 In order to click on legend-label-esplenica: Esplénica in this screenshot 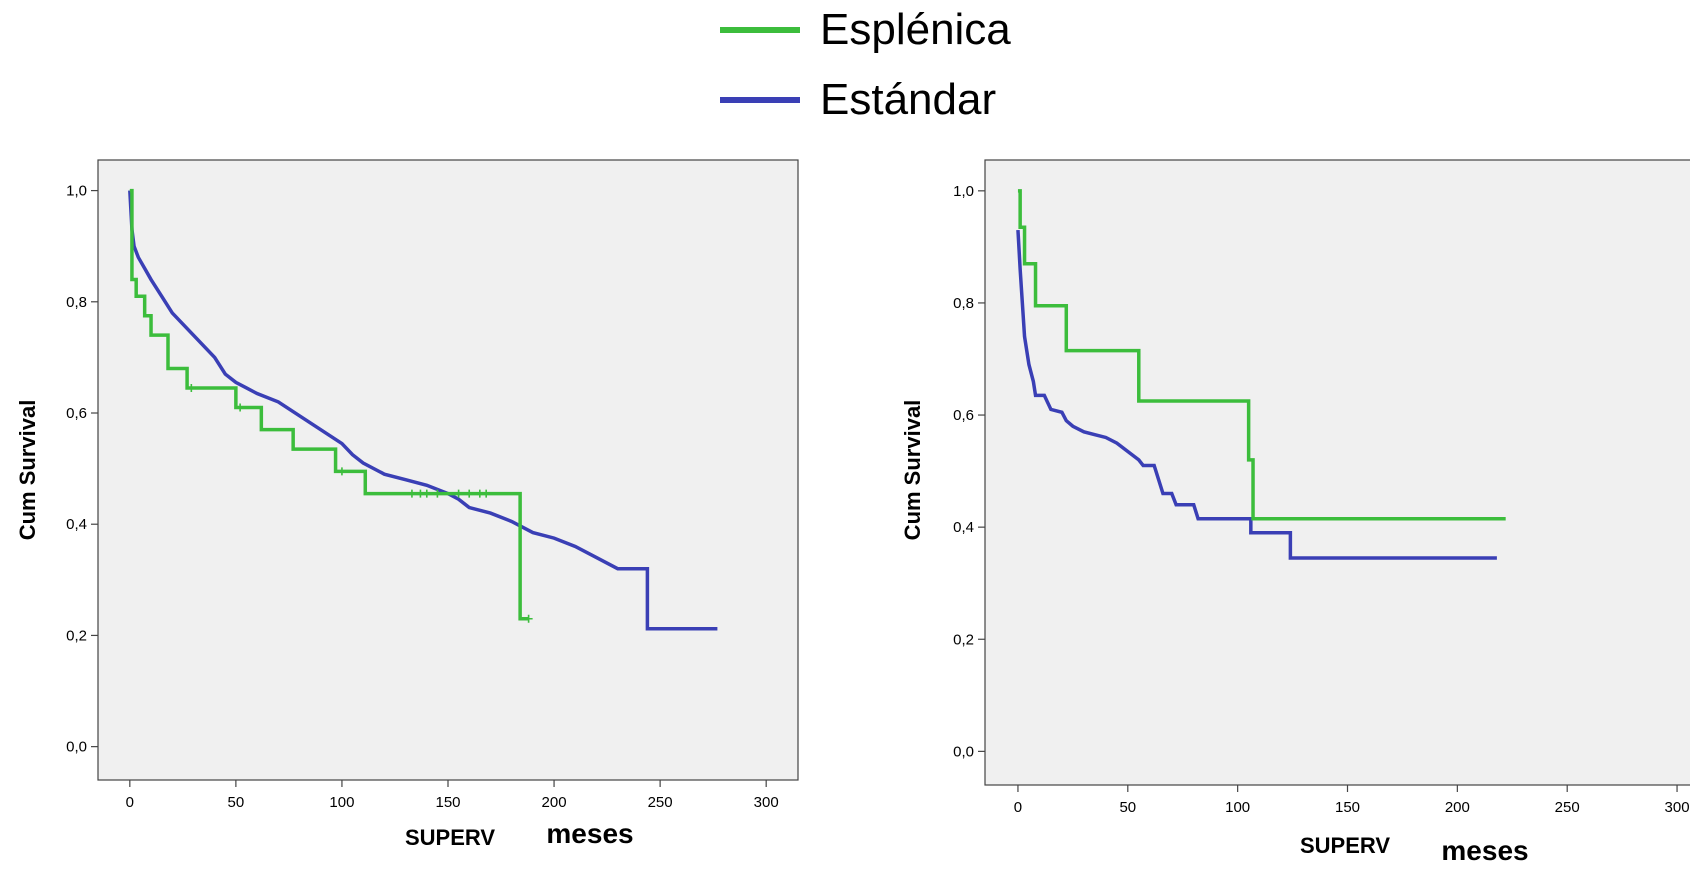, I will do `click(915, 29)`.